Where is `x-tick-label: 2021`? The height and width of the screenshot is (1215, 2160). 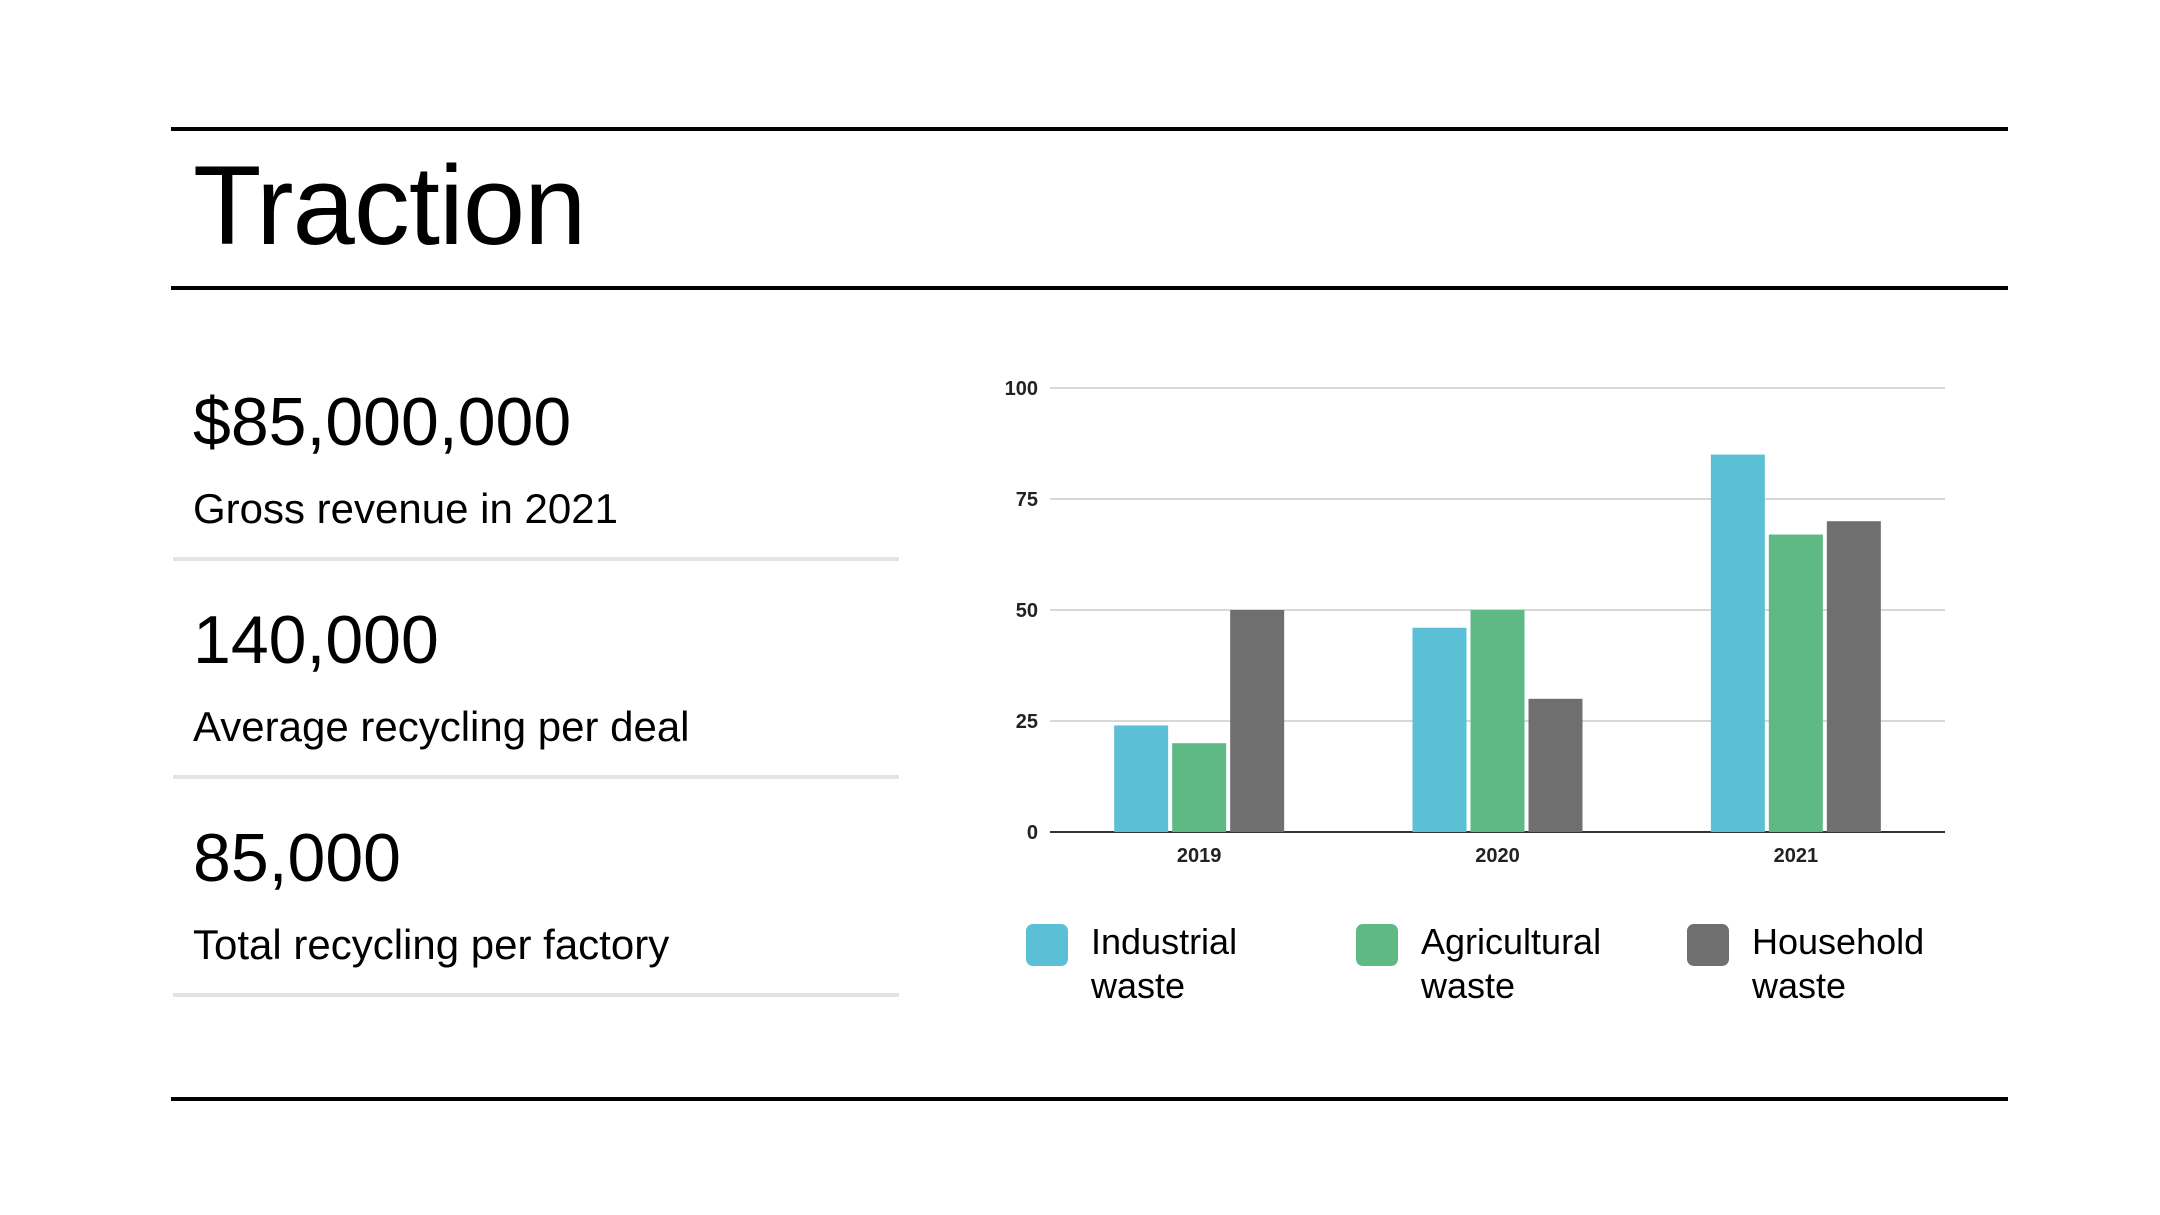
x-tick-label: 2021 is located at coordinates (1796, 856).